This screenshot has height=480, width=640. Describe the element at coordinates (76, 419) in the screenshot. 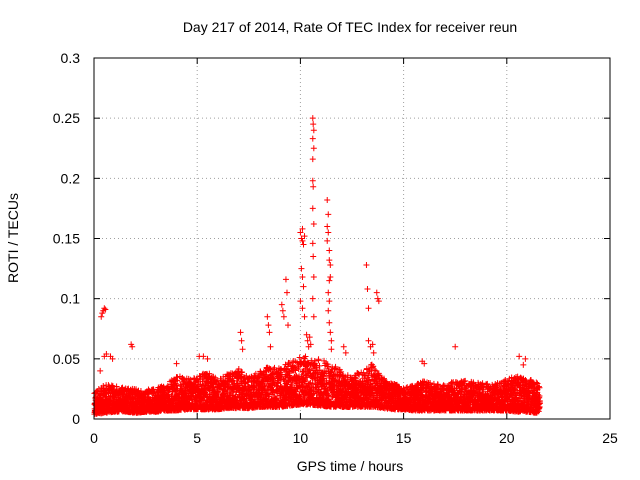

I see `y-tick-label: 0` at that location.